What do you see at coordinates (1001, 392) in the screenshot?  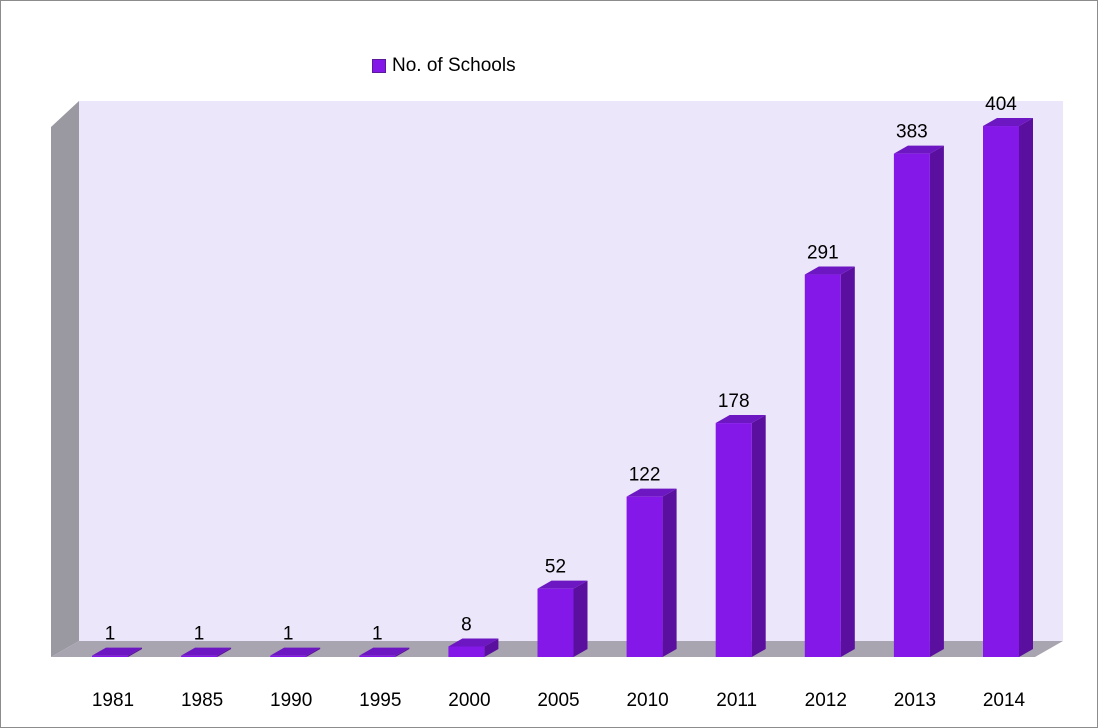 I see `bar-2014` at bounding box center [1001, 392].